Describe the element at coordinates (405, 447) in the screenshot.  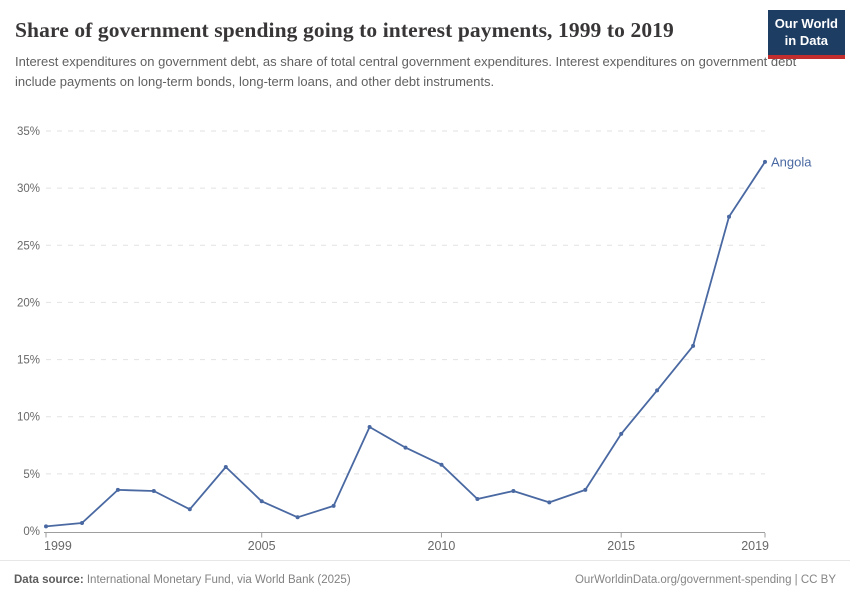
I see `data-point-2009` at that location.